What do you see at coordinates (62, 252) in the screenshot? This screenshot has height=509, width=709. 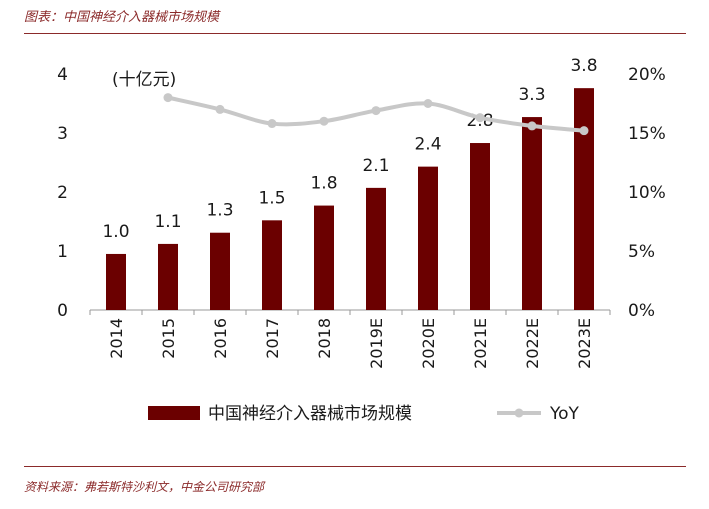 I see `left-axis-tick-label: 1` at bounding box center [62, 252].